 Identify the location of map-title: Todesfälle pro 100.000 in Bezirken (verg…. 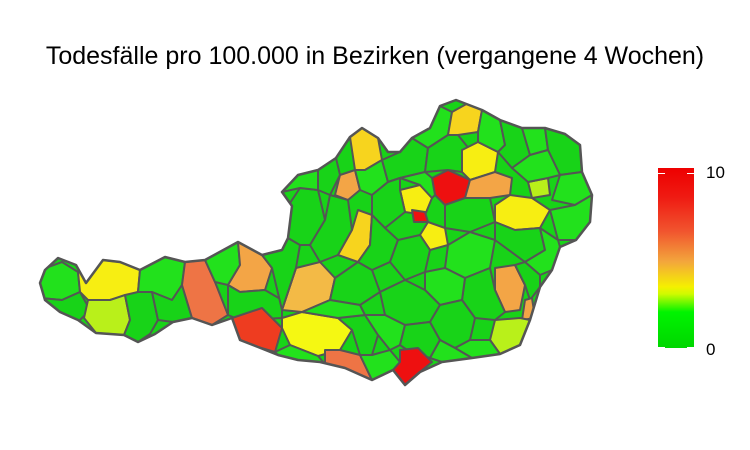
(375, 56).